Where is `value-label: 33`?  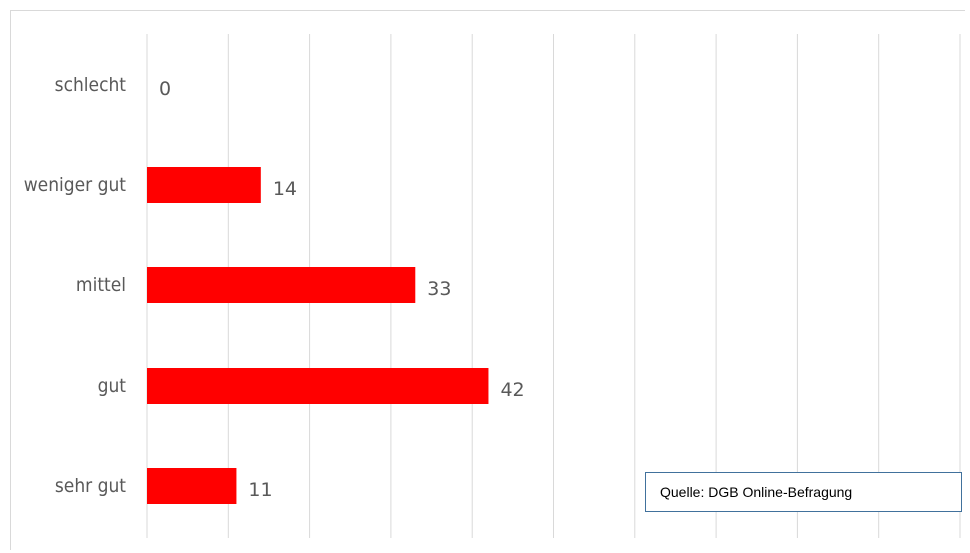 value-label: 33 is located at coordinates (439, 289).